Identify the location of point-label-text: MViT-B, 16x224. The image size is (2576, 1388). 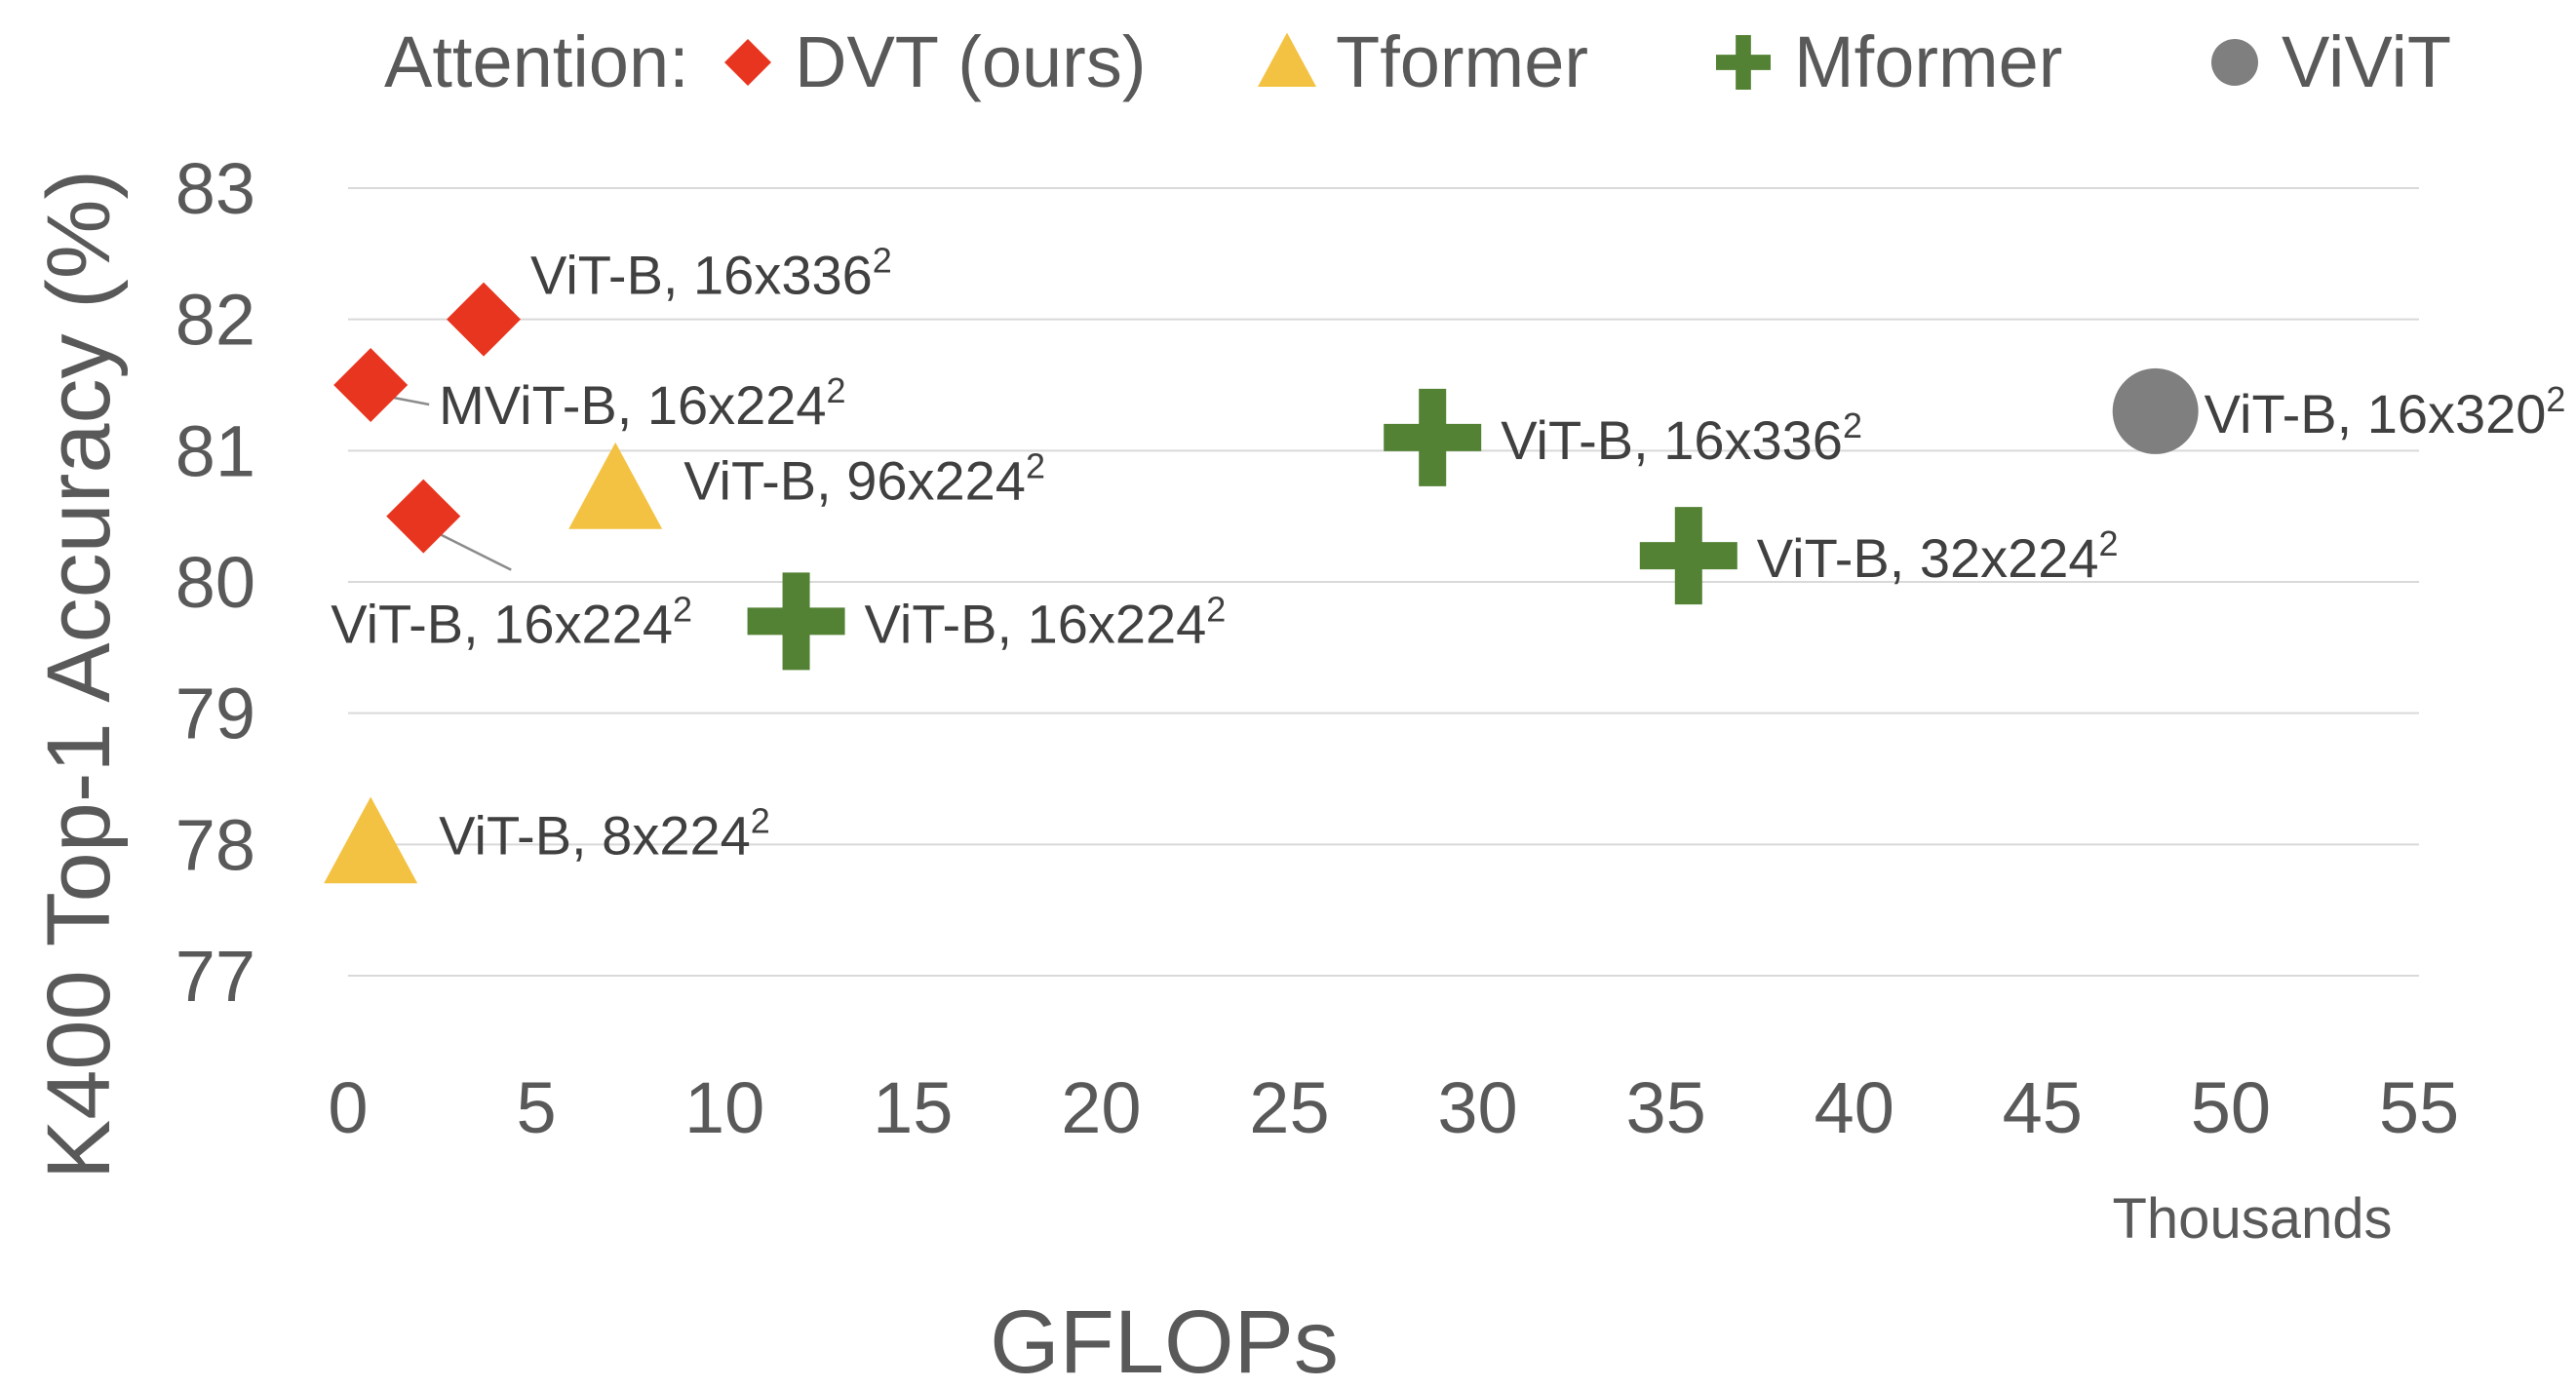
(632, 405).